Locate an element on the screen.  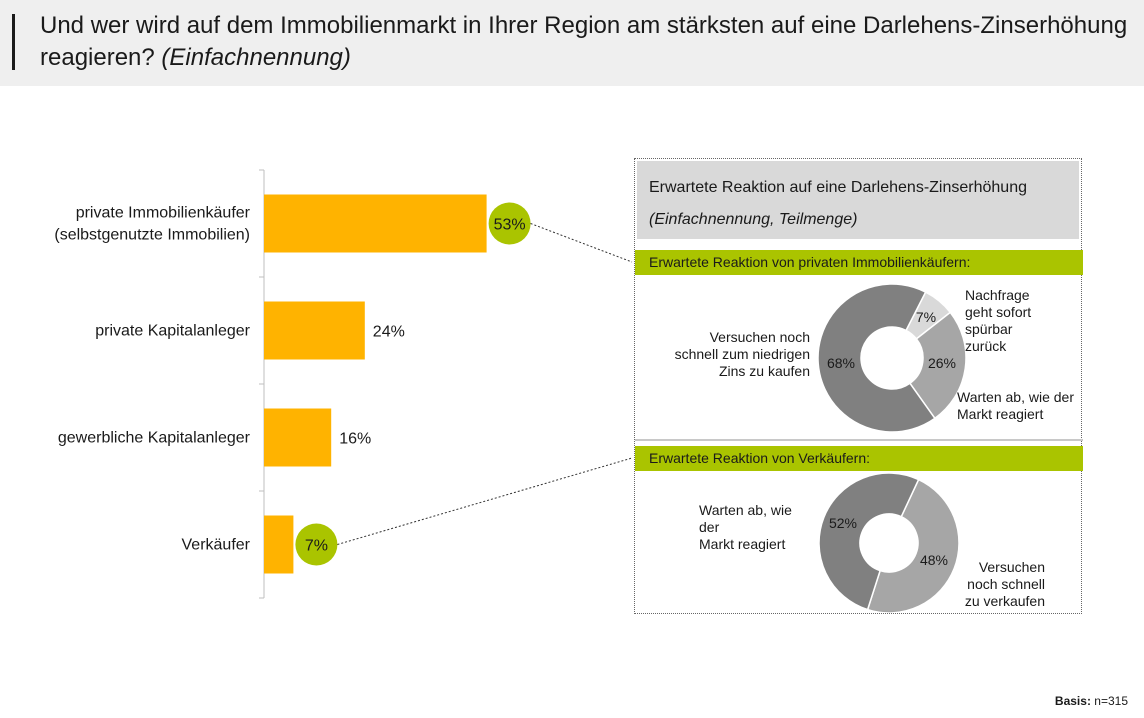
donut2-label-right: Versuchen noch schnell zu verkaufen is located at coordinates (1004, 584).